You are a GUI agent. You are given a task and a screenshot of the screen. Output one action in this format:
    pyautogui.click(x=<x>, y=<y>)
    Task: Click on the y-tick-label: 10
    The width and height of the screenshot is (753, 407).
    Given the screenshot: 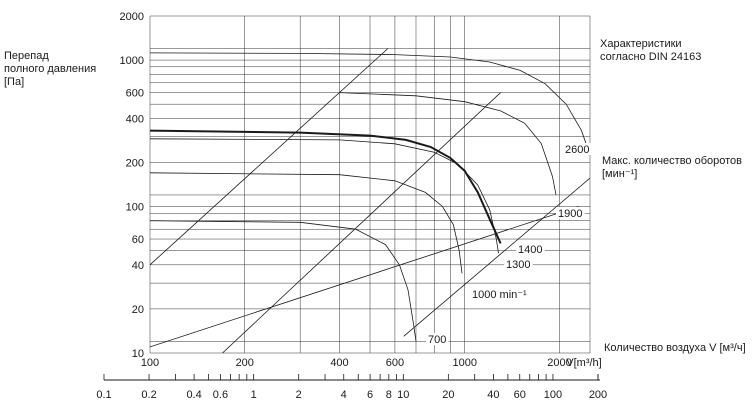 What is the action you would take?
    pyautogui.click(x=138, y=354)
    